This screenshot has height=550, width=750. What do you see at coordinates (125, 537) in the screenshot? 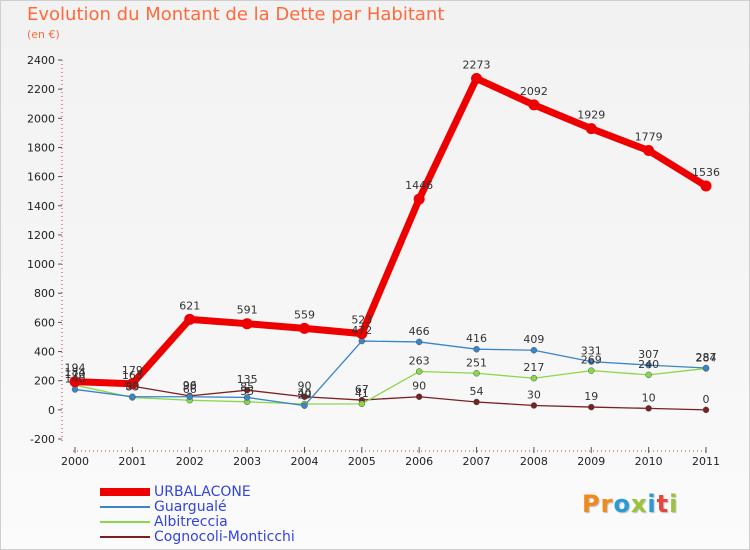
I see `legend-swatch-cognocoli-monticchi` at bounding box center [125, 537].